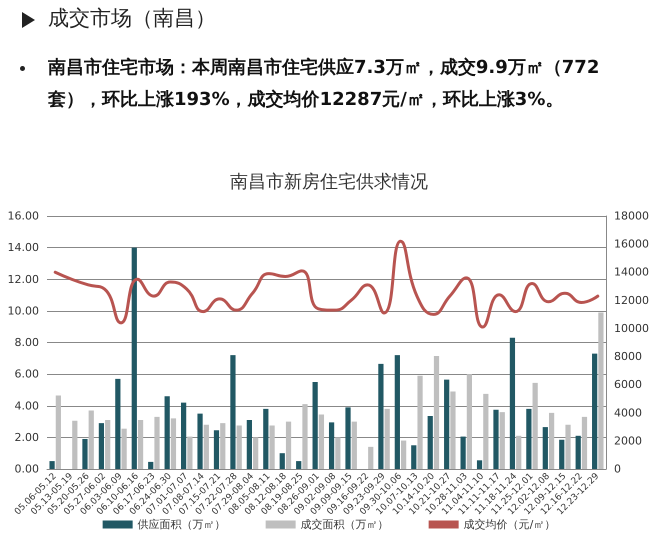 The width and height of the screenshot is (658, 537). Describe the element at coordinates (23, 311) in the screenshot. I see `y-tick-label: 10.00` at that location.